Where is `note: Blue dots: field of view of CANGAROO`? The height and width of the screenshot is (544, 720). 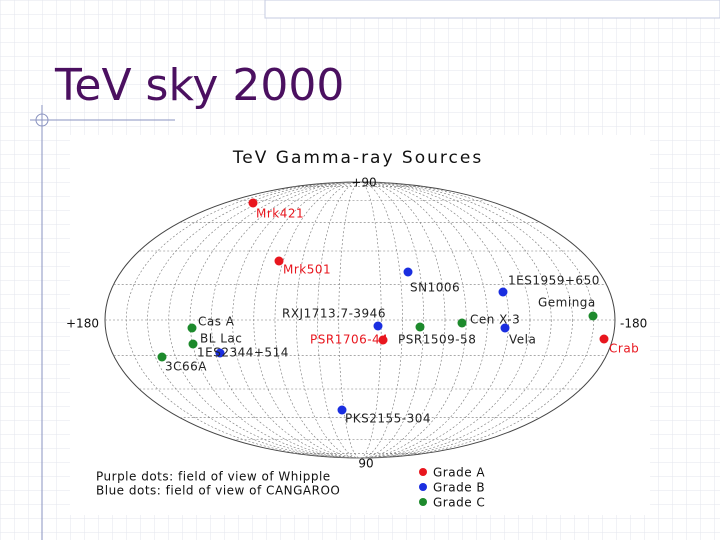
note: Blue dots: field of view of CANGAROO is located at coordinates (218, 491).